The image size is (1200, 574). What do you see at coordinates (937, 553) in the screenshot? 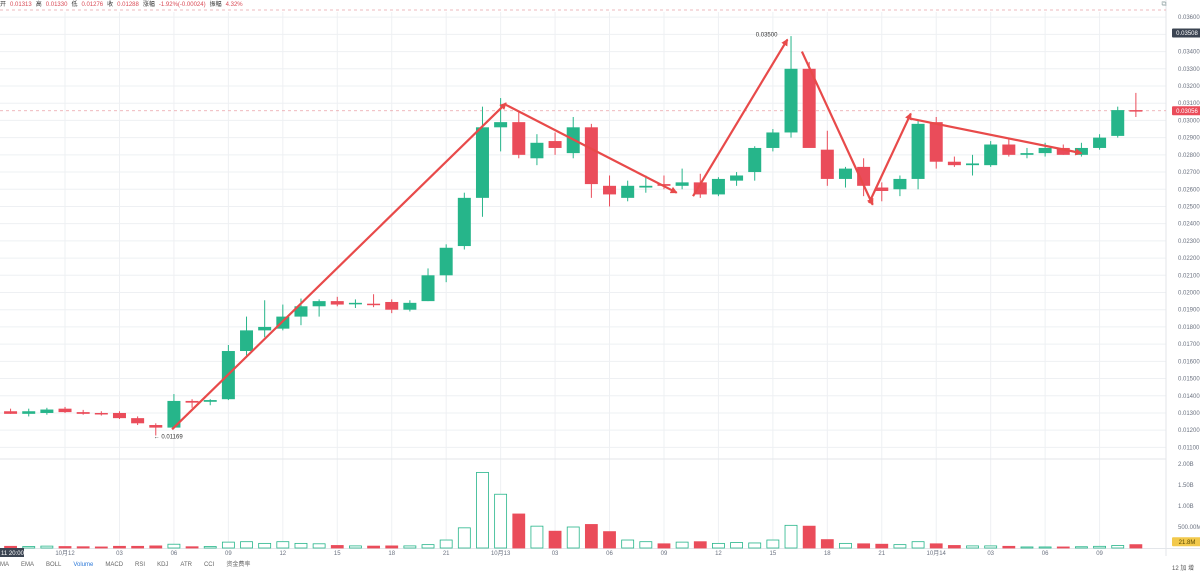
I see `x-tick-label: 10月14` at bounding box center [937, 553].